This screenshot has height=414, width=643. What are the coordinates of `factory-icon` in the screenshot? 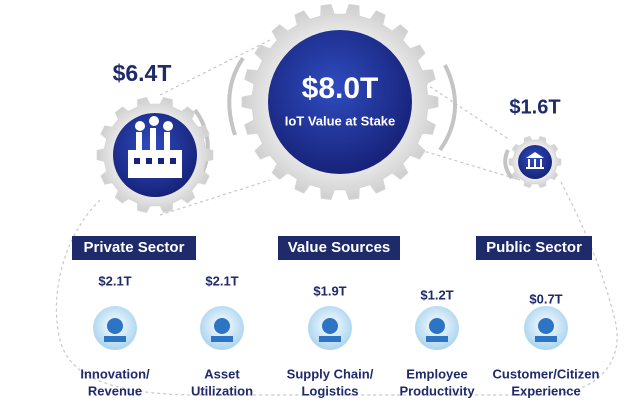 It's located at (155, 147).